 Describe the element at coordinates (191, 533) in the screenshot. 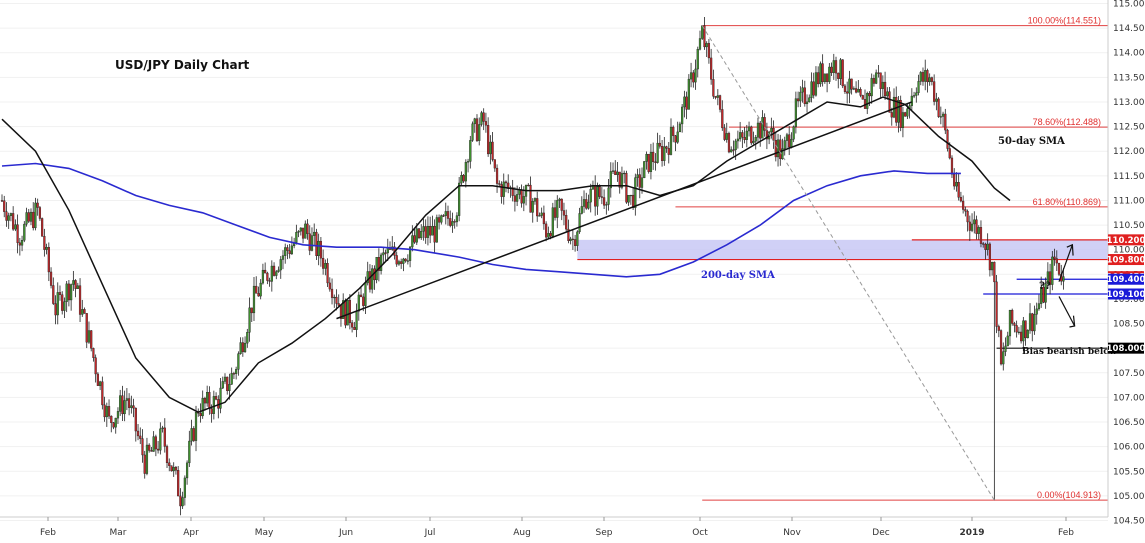

I see `x-tick-label: Apr` at that location.